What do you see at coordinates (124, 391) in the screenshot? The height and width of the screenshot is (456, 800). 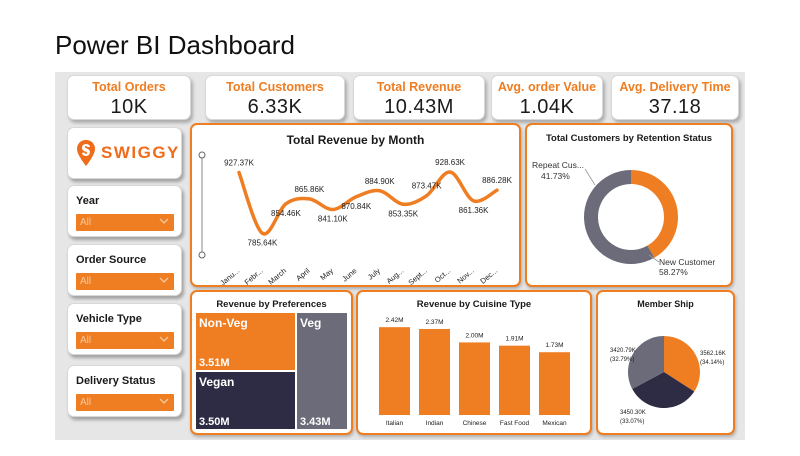 I see `slicer-delivery-status: Delivery Status All` at bounding box center [124, 391].